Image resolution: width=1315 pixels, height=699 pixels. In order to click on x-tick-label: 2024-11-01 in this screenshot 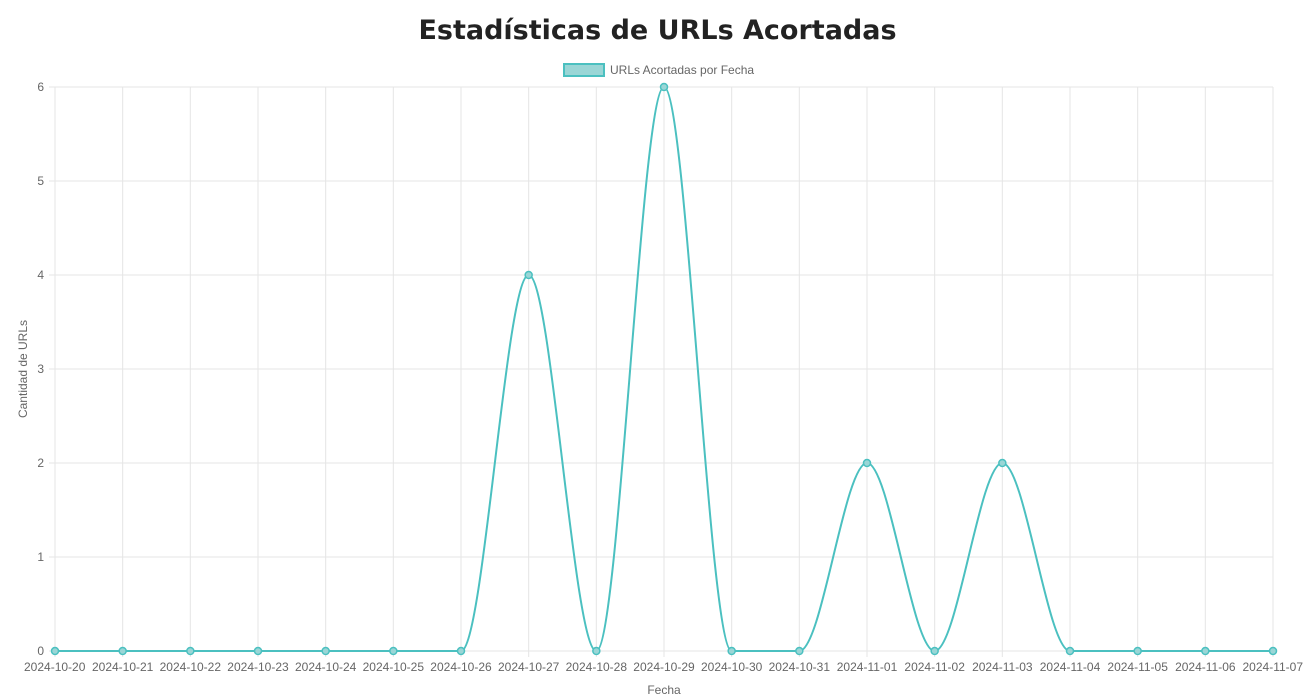, I will do `click(867, 667)`.